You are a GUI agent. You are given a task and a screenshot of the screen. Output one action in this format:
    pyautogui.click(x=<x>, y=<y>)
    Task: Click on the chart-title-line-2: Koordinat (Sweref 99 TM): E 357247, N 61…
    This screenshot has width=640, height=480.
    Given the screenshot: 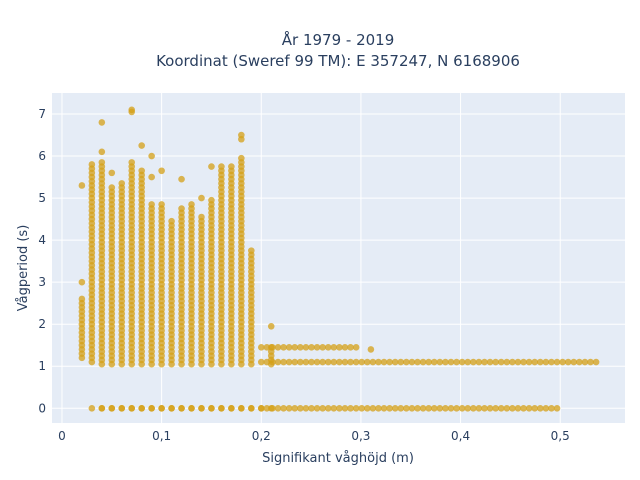 What is the action you would take?
    pyautogui.click(x=338, y=61)
    